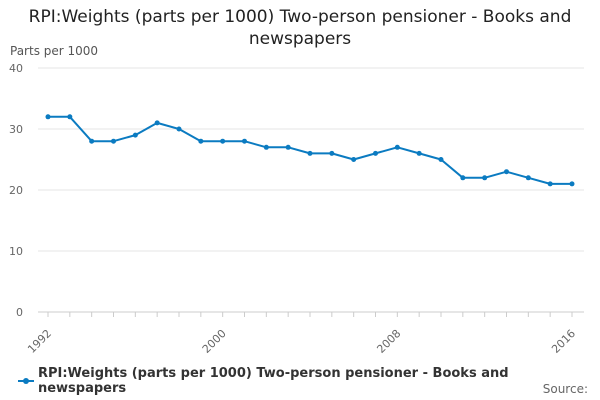 Image resolution: width=600 pixels, height=400 pixels. I want to click on x-tick-label: 2000, so click(214, 341).